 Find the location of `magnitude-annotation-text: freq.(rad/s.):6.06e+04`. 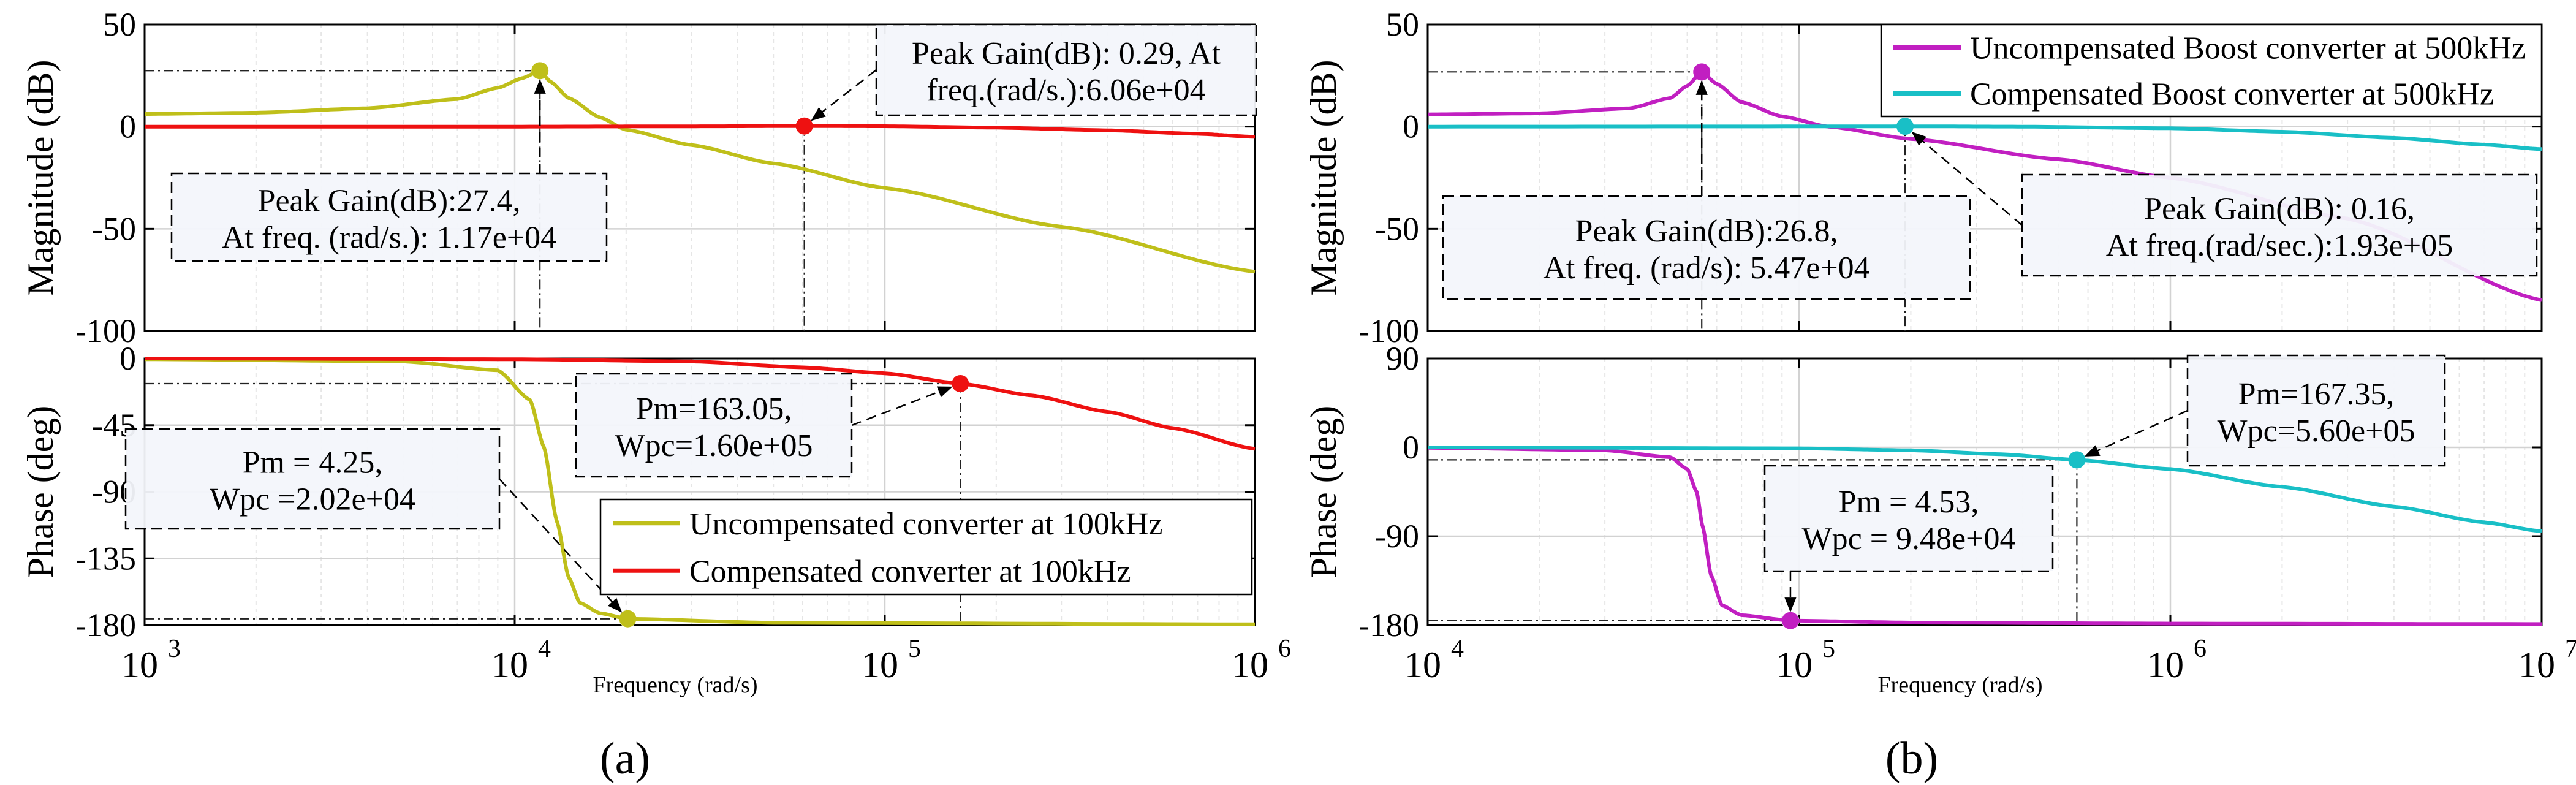

magnitude-annotation-text: freq.(rad/s.):6.06e+04 is located at coordinates (1065, 90).